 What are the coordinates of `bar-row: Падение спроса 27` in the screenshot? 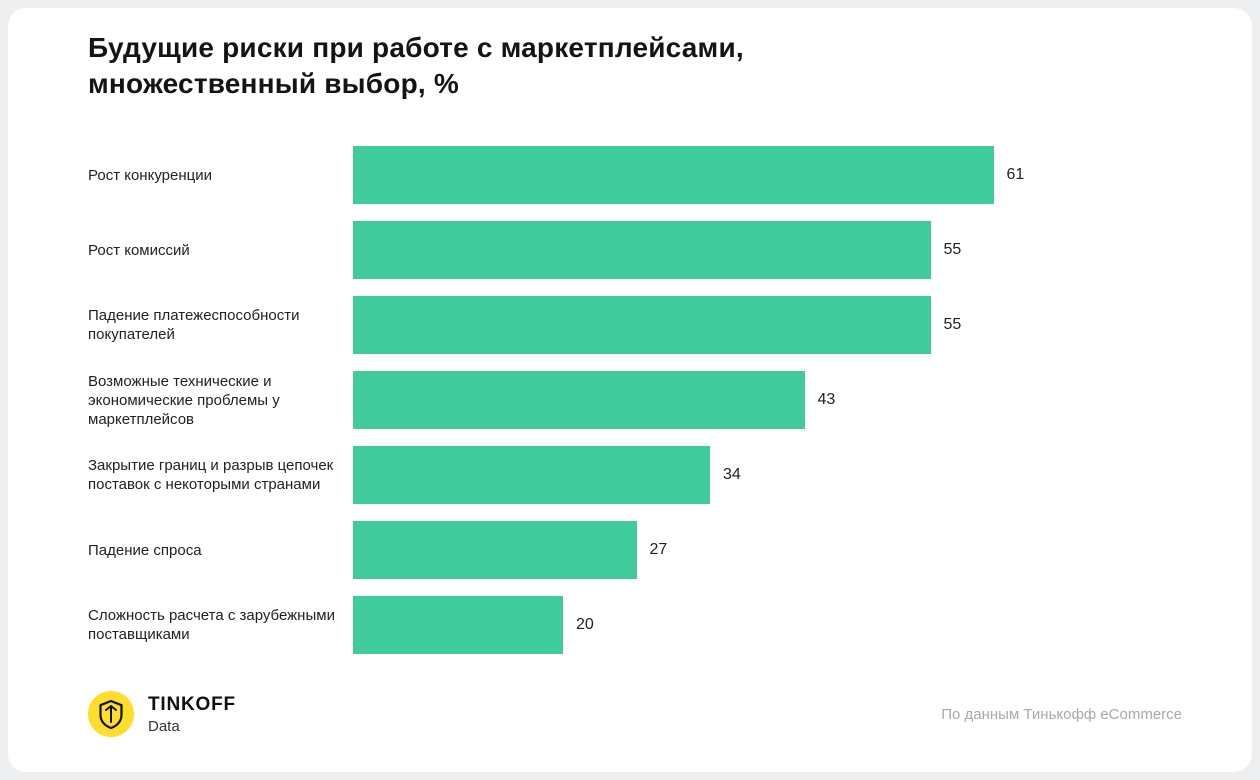 It's located at (635, 550).